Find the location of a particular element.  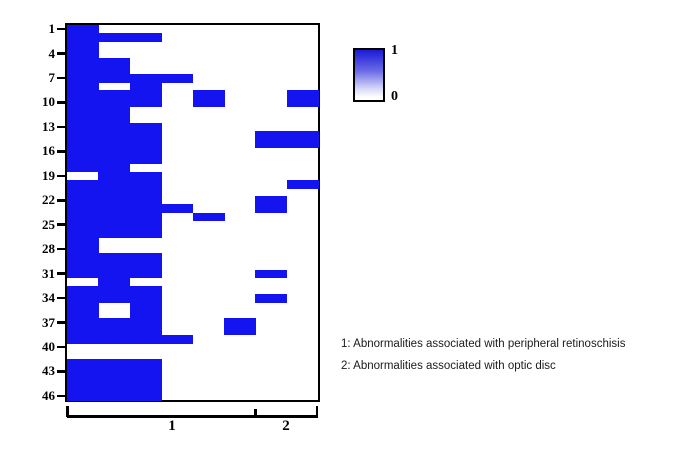

y-tick-label: 19 is located at coordinates (48, 175).